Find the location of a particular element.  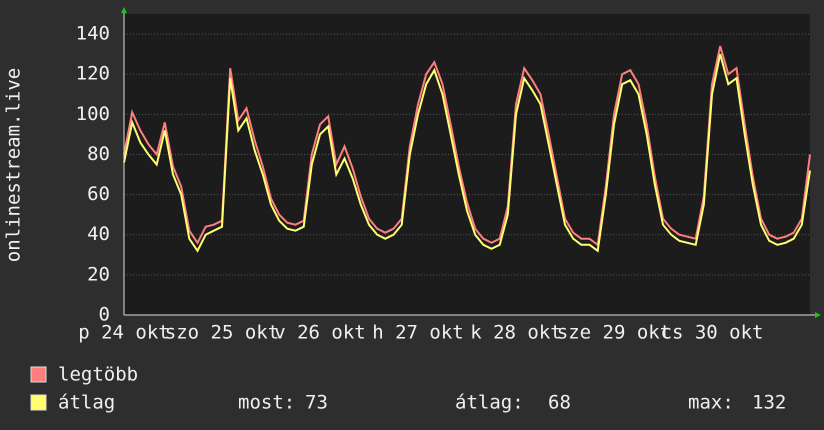

stat-label: most: is located at coordinates (266, 403).